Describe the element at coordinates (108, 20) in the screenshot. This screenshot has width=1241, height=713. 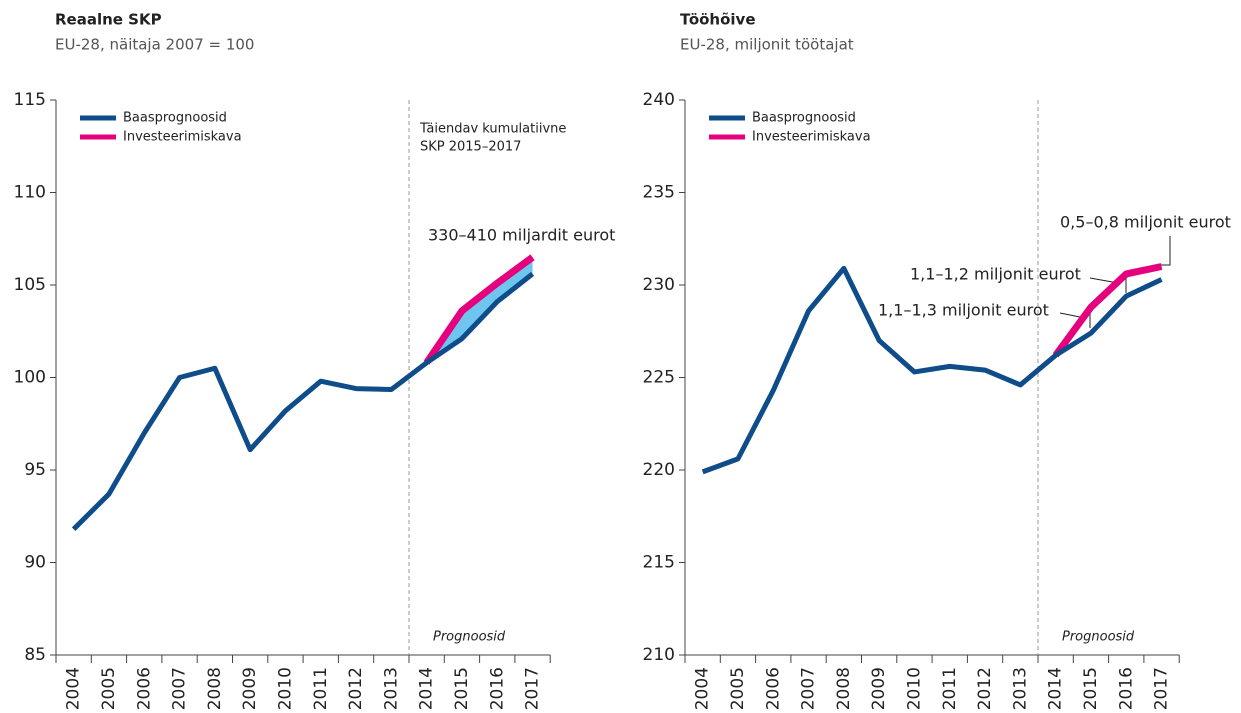
I see `chart-title: Reaalne SKP` at that location.